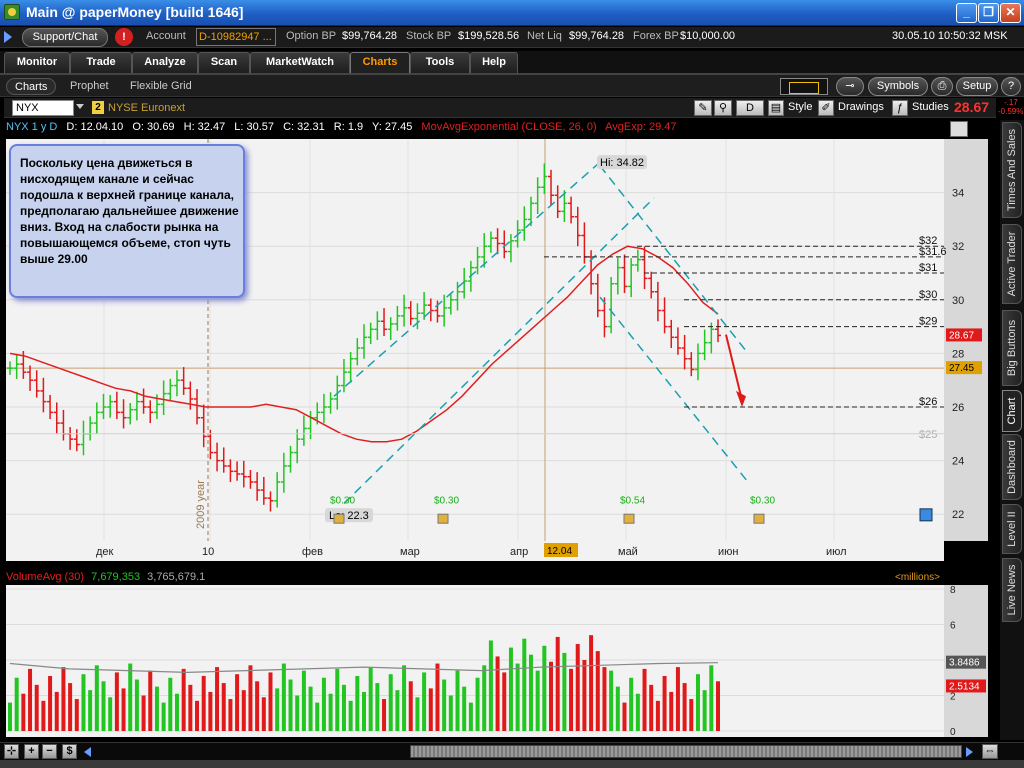  Describe the element at coordinates (776, 108) in the screenshot. I see `style-icon: ▤` at that location.